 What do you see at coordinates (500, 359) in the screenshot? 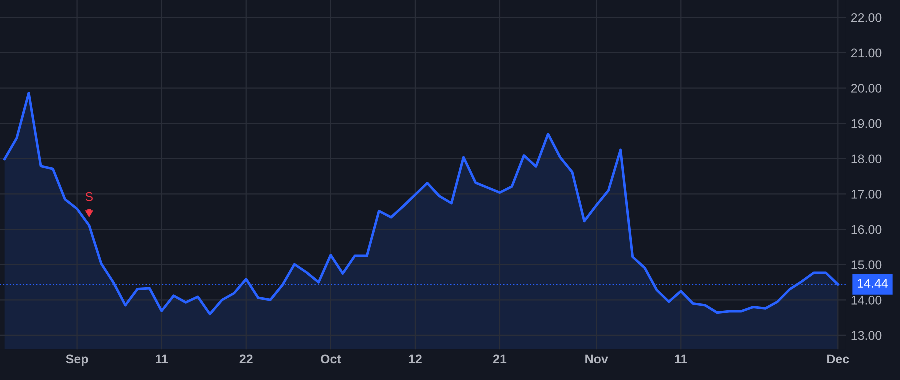
I see `x-tick-label: 21` at bounding box center [500, 359].